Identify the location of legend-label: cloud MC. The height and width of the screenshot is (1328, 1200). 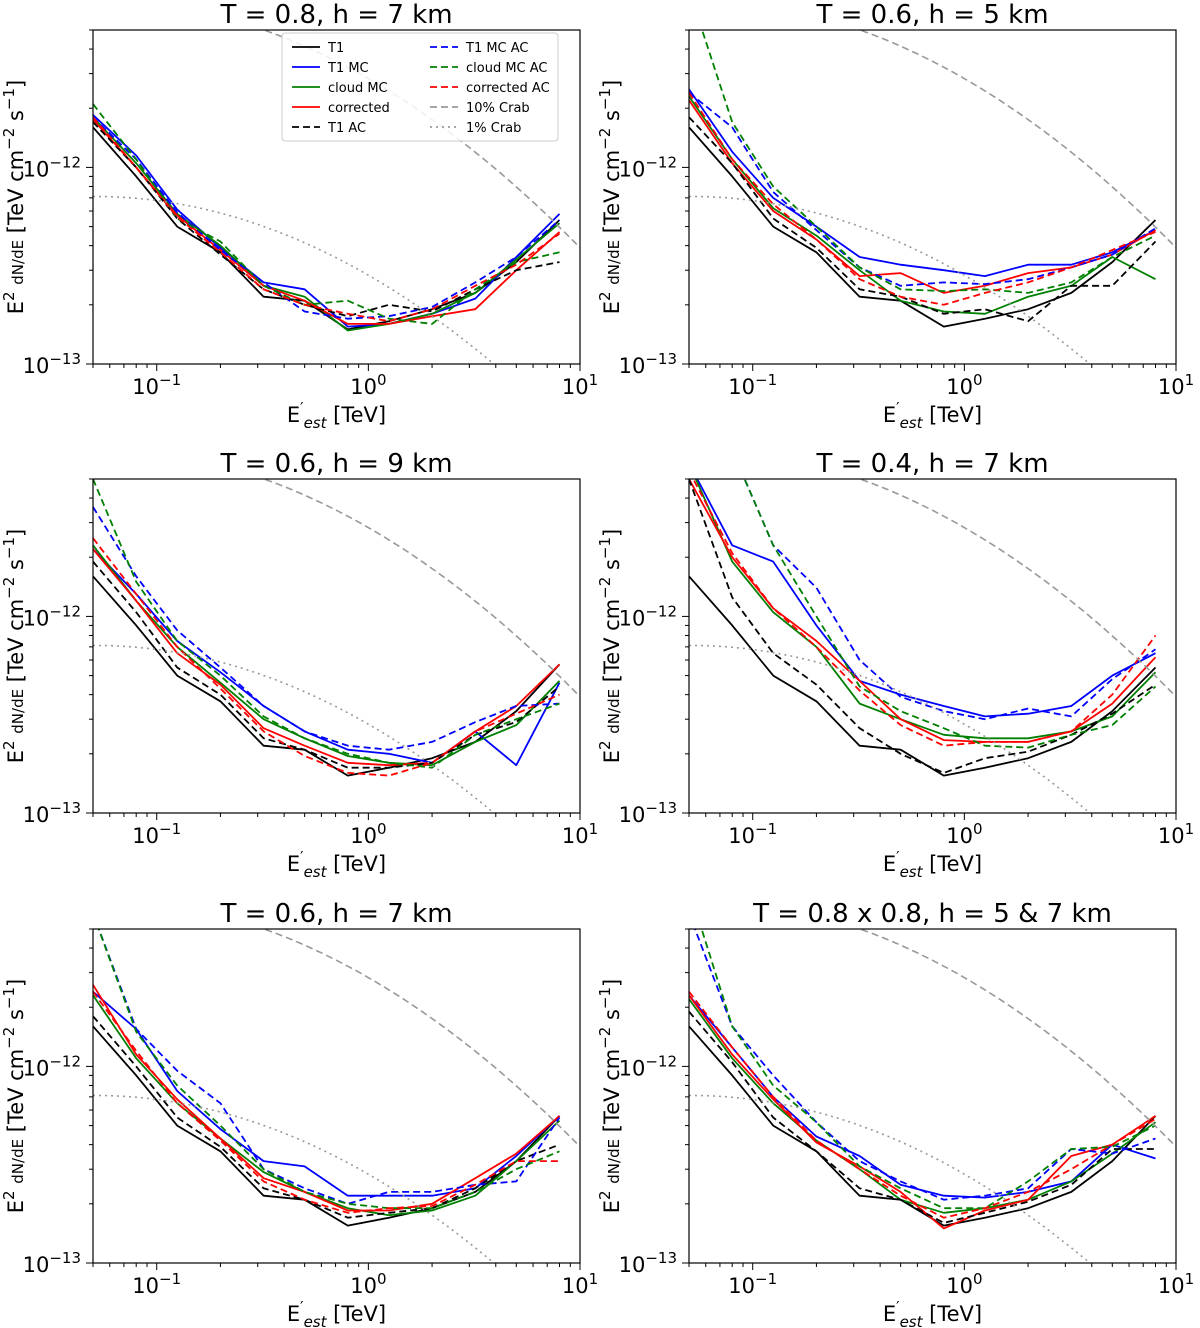
(358, 88).